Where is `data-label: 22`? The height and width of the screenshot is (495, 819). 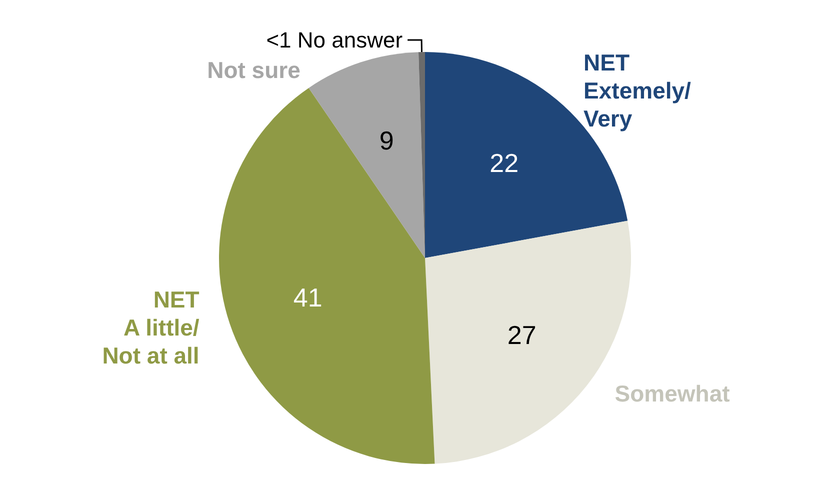 data-label: 22 is located at coordinates (504, 163).